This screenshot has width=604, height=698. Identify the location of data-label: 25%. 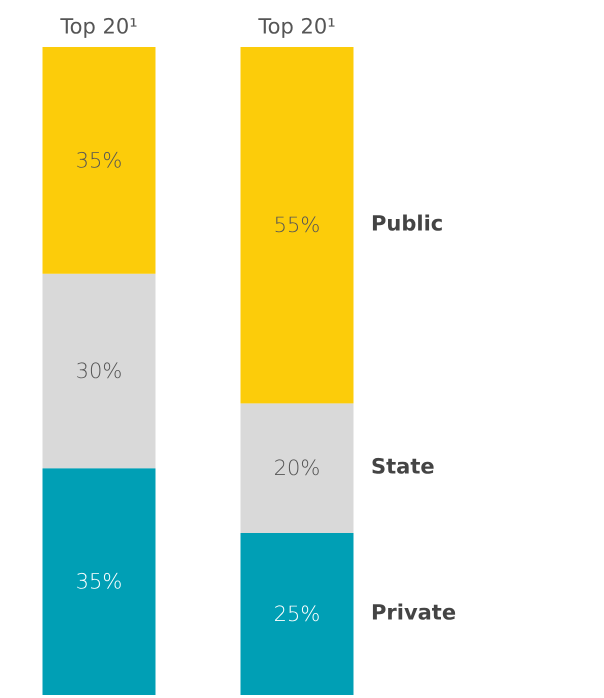
(297, 614).